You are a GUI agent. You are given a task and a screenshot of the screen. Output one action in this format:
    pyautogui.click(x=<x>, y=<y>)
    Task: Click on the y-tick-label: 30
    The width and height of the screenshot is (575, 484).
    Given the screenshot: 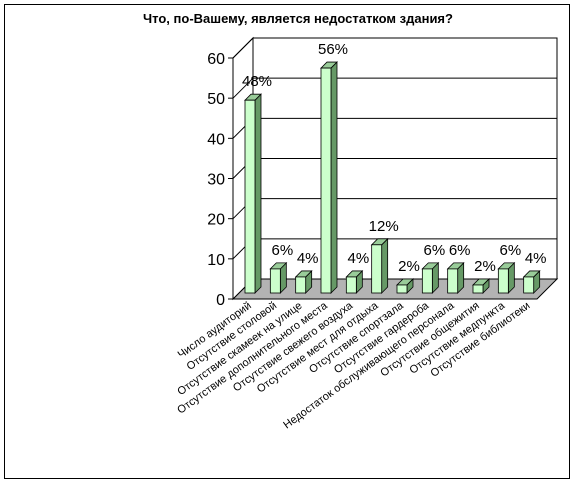 What is the action you would take?
    pyautogui.click(x=216, y=180)
    